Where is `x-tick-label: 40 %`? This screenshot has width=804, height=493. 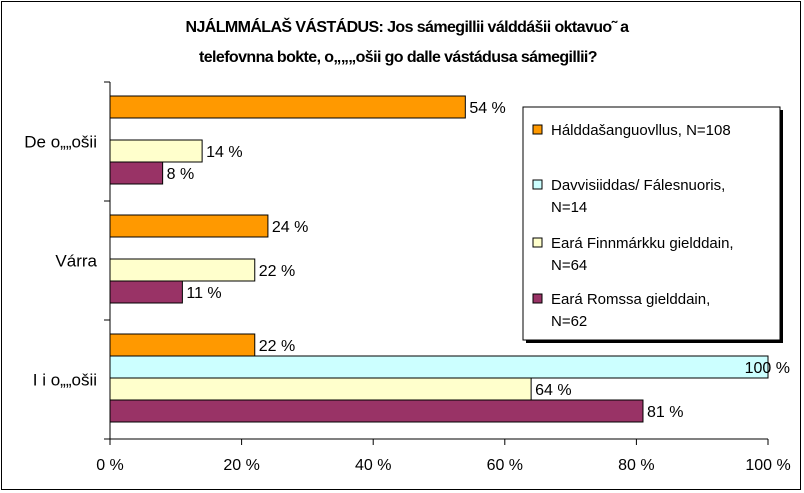
x-tick-label: 40 % is located at coordinates (373, 465).